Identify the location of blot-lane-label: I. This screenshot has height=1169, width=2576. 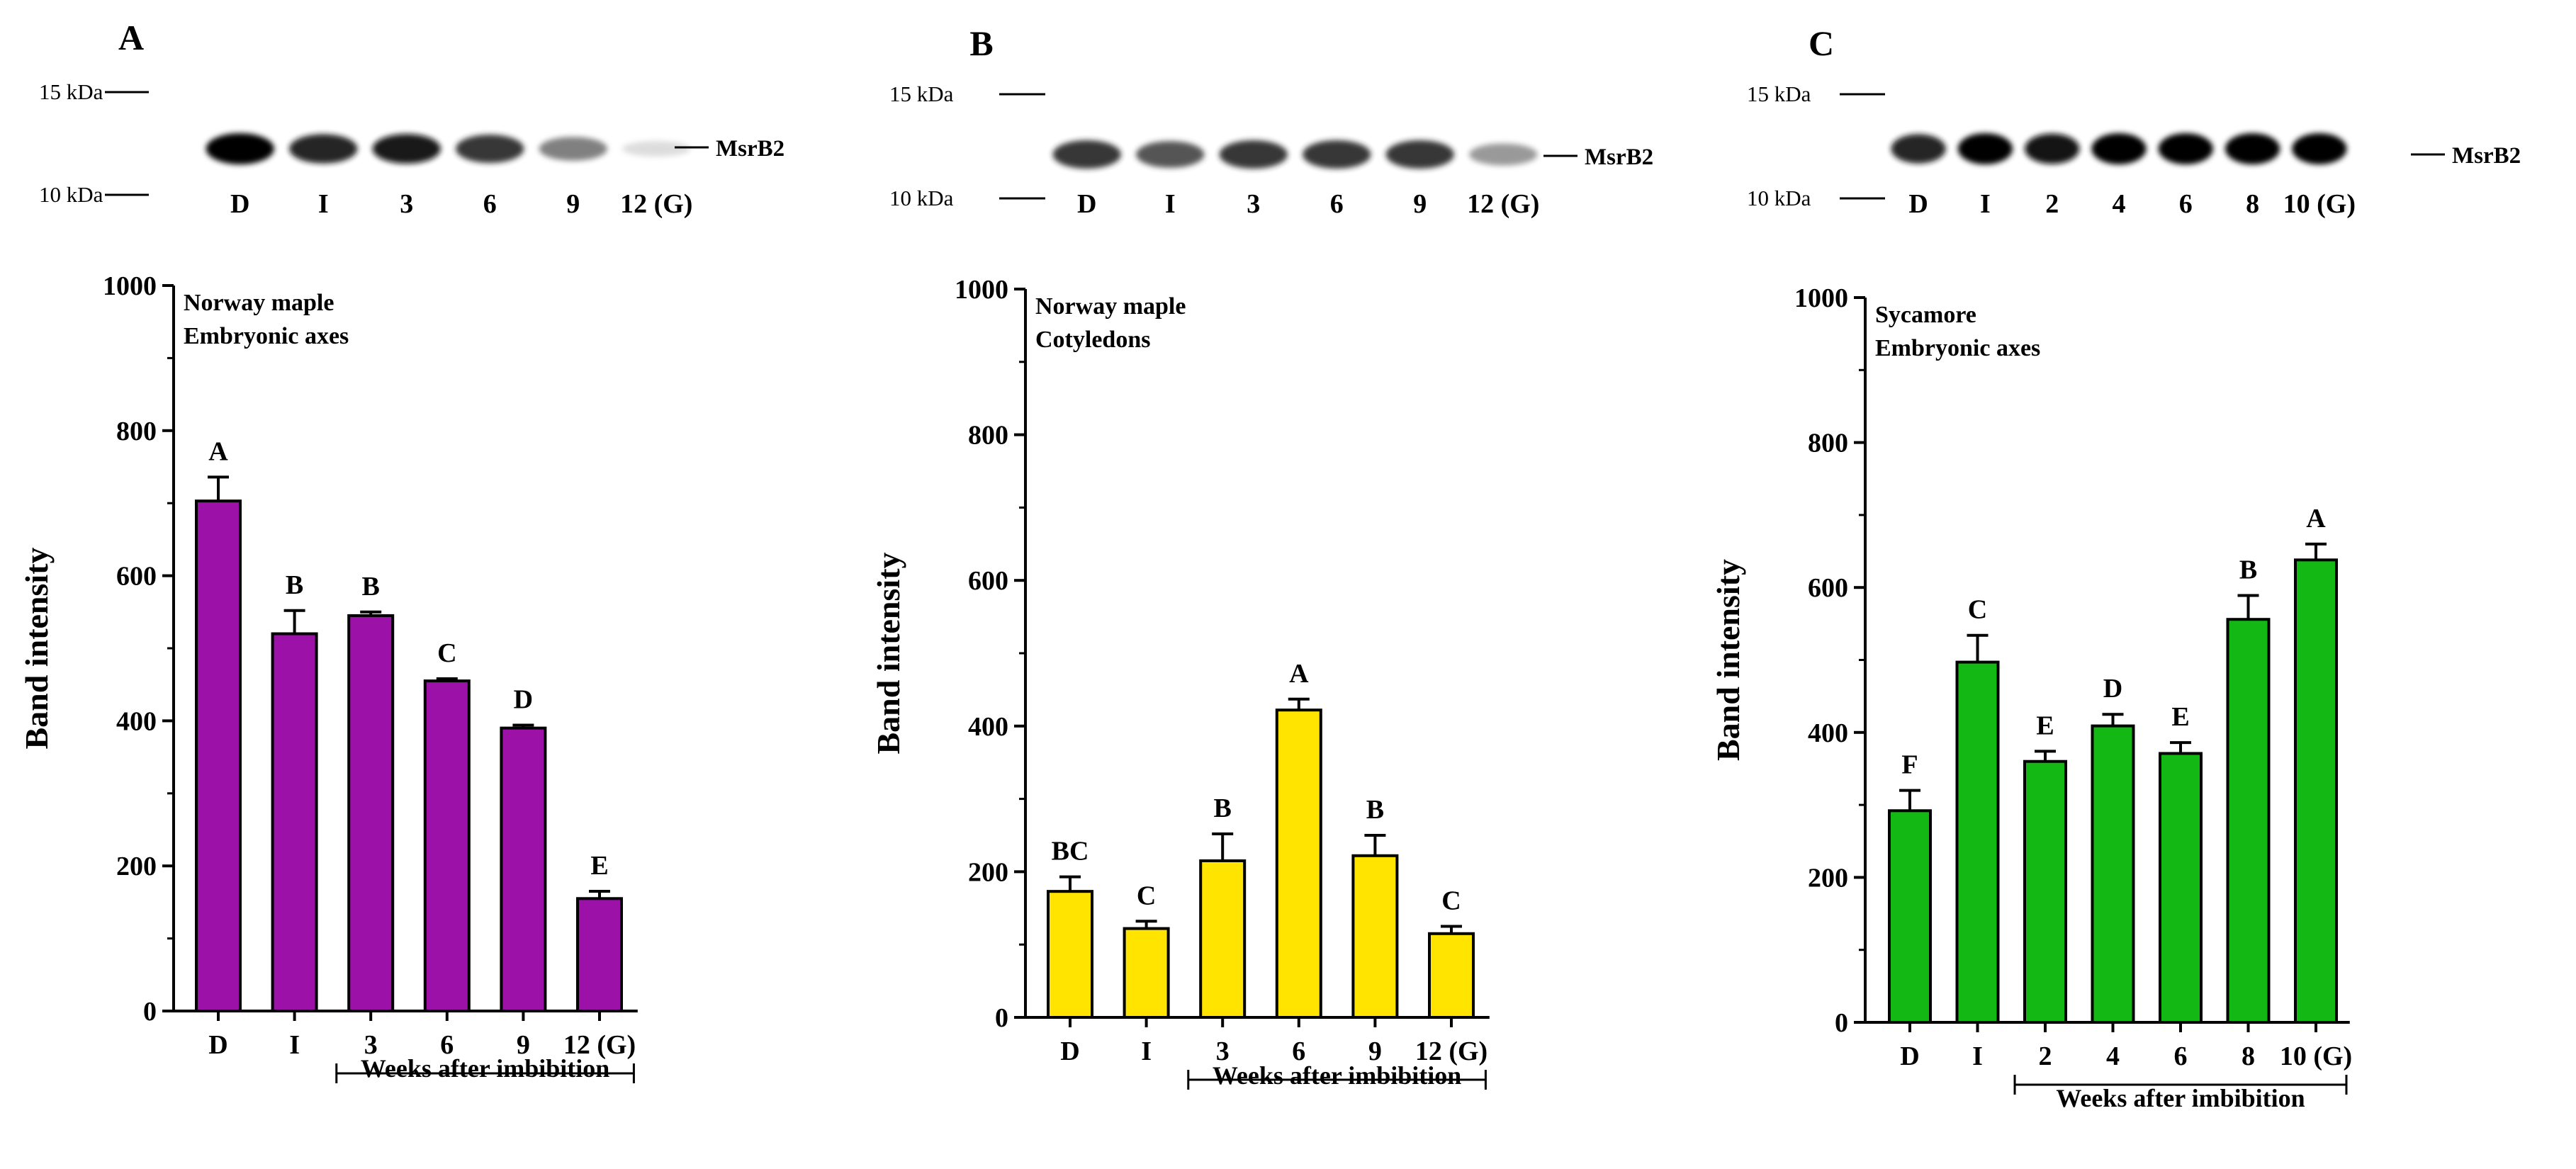
(1985, 204).